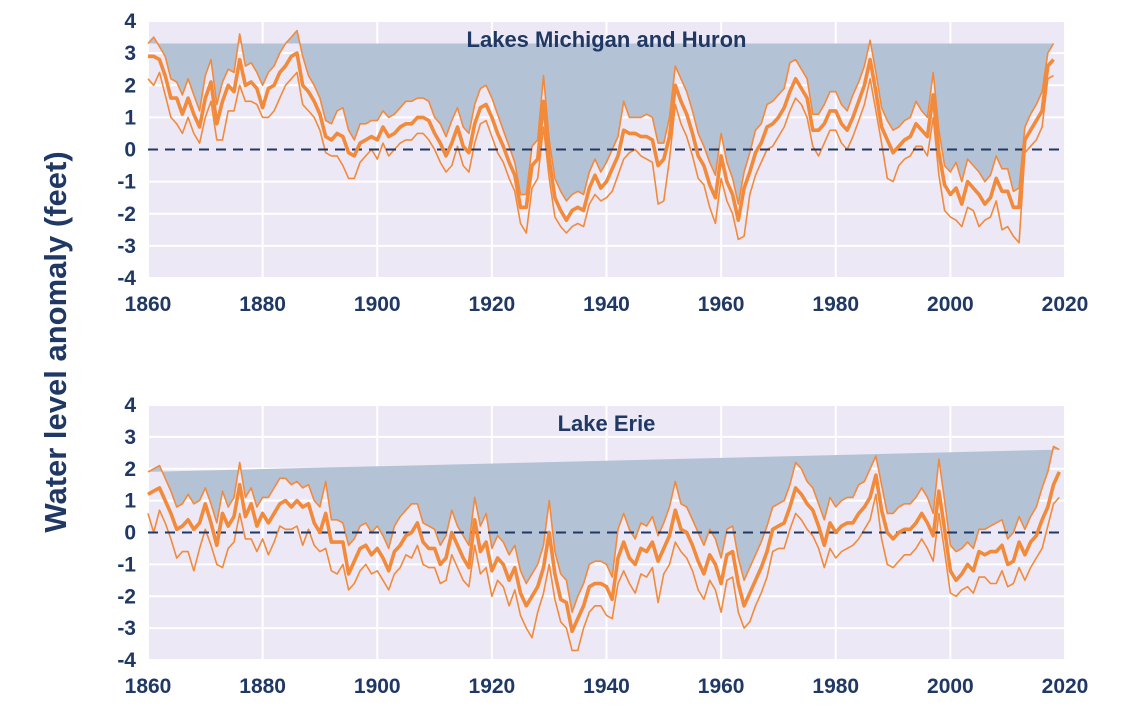  Describe the element at coordinates (607, 39) in the screenshot. I see `panel-title: Lakes Michigan and Huron` at that location.